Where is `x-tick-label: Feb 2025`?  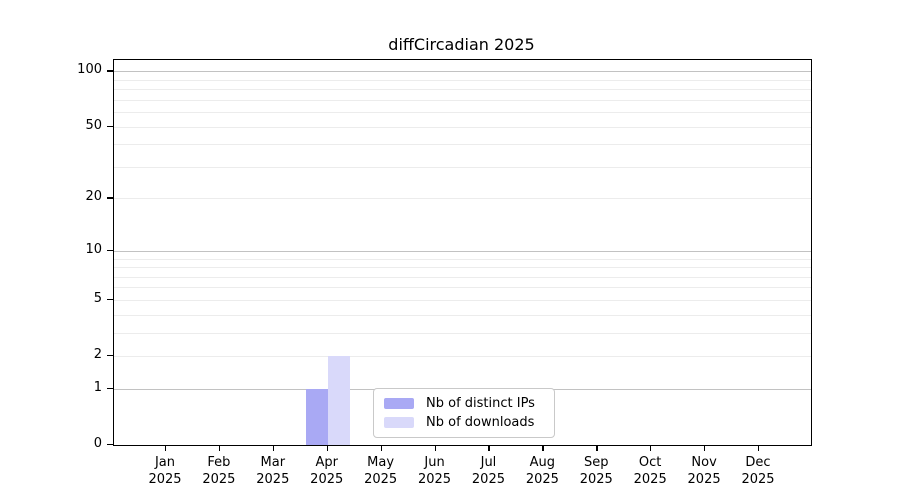 x-tick-label: Feb 2025 is located at coordinates (218, 471).